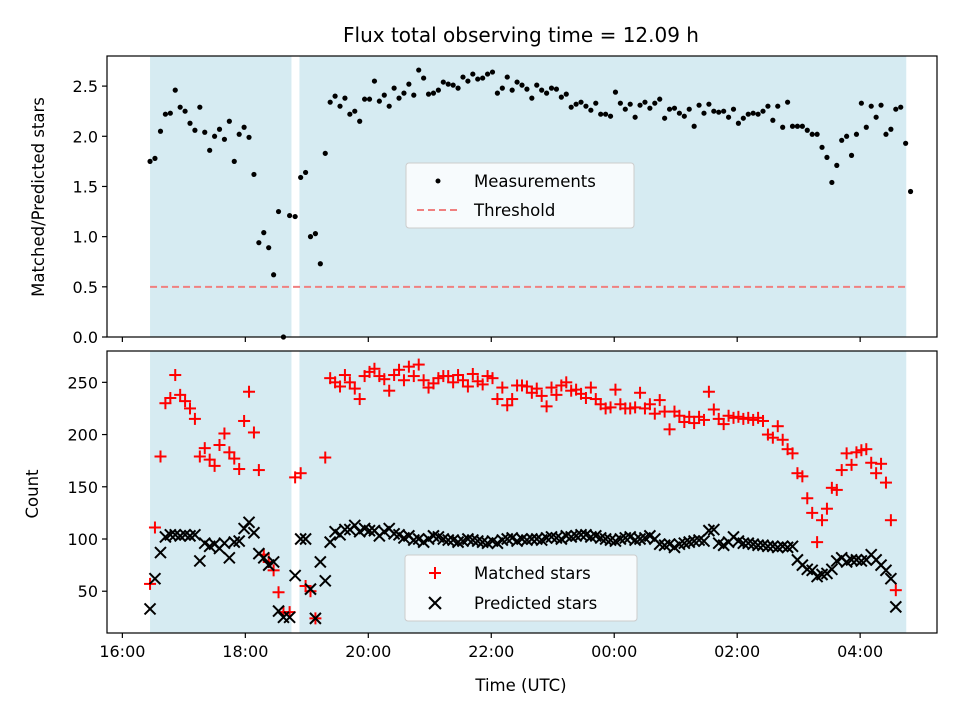  I want to click on legend-matched-marker, so click(435, 573).